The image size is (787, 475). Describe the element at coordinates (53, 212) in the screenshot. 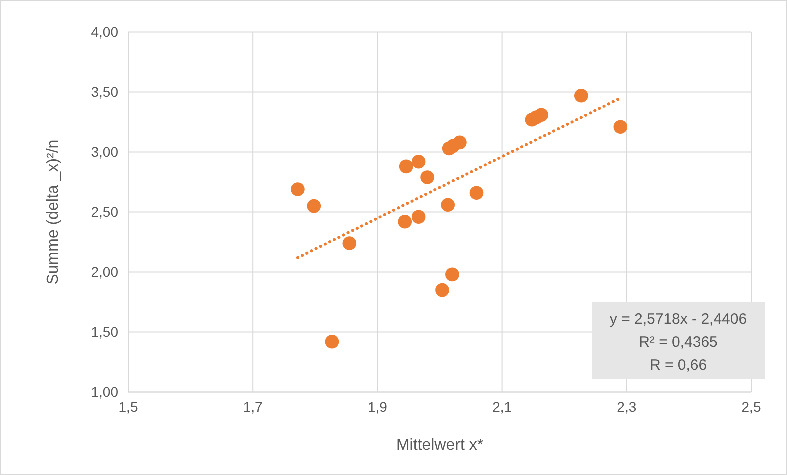

I see `y-axis-title: Summe (delta _x)²/n` at that location.